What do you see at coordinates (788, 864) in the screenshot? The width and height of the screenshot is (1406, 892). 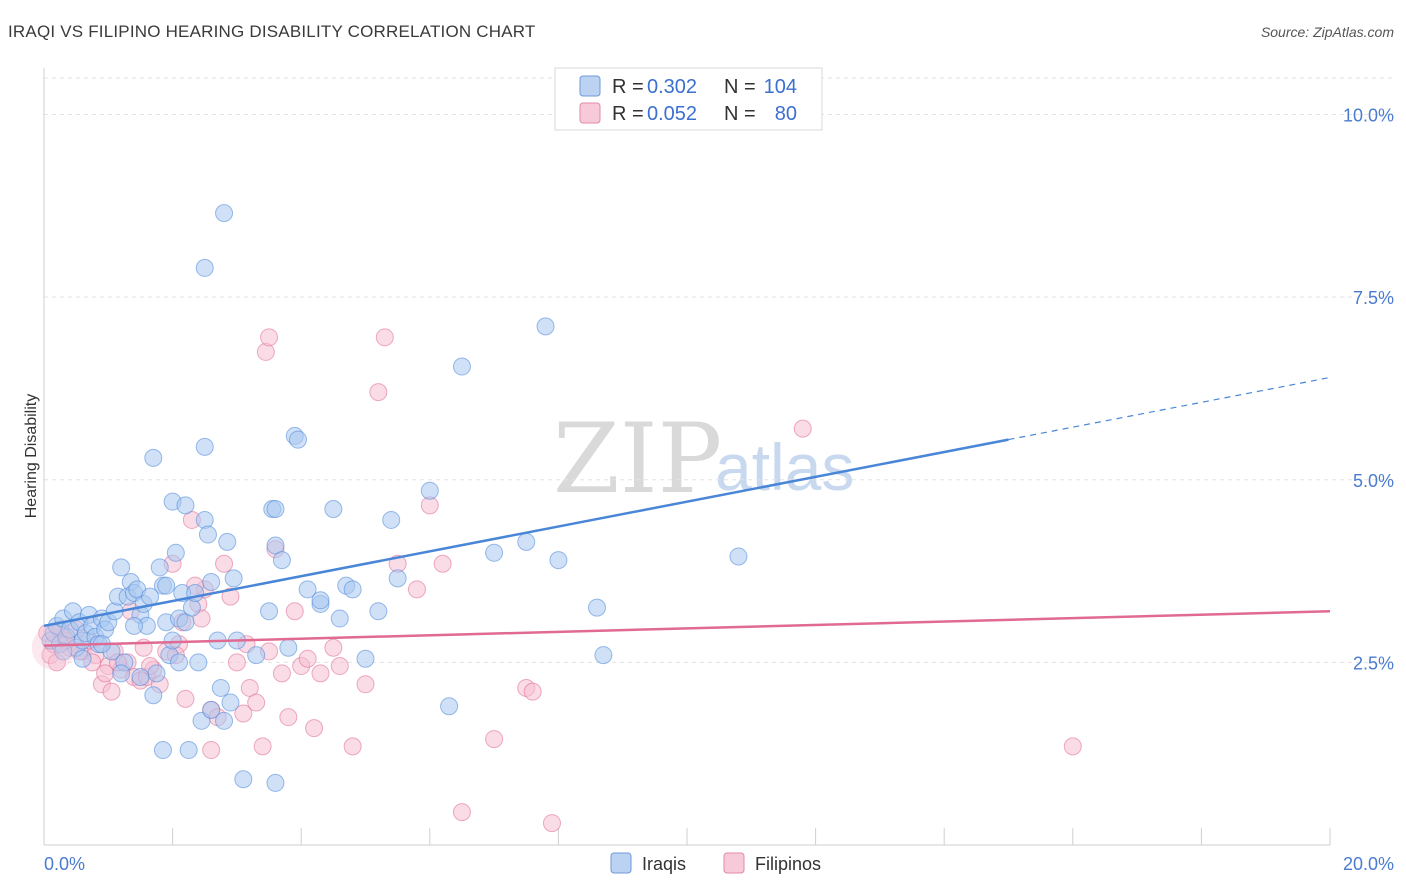 I see `series-label-filipinos: Filipinos` at bounding box center [788, 864].